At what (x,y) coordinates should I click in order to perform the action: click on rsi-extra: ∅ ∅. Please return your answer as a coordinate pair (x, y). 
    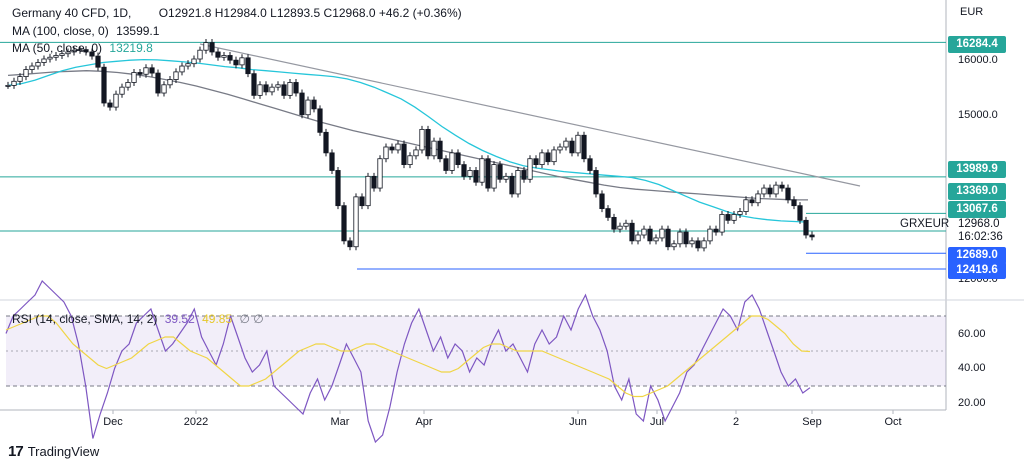
    Looking at the image, I should click on (251, 319).